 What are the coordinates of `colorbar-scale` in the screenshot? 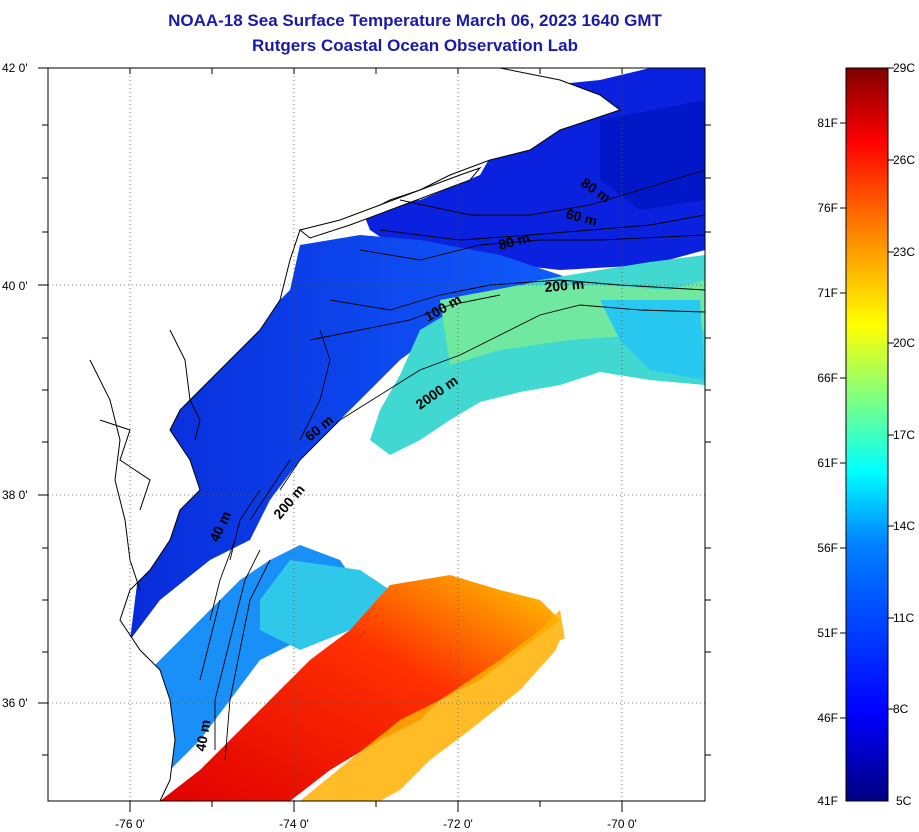 It's located at (867, 434).